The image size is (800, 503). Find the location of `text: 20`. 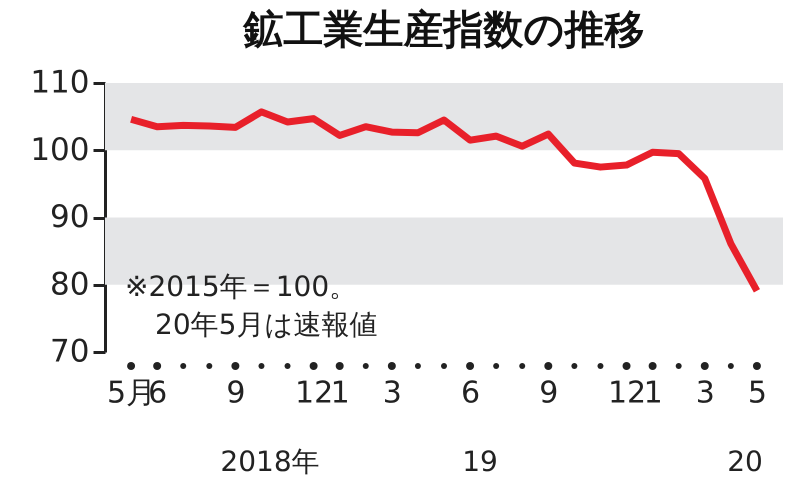

text: 20 is located at coordinates (745, 461).